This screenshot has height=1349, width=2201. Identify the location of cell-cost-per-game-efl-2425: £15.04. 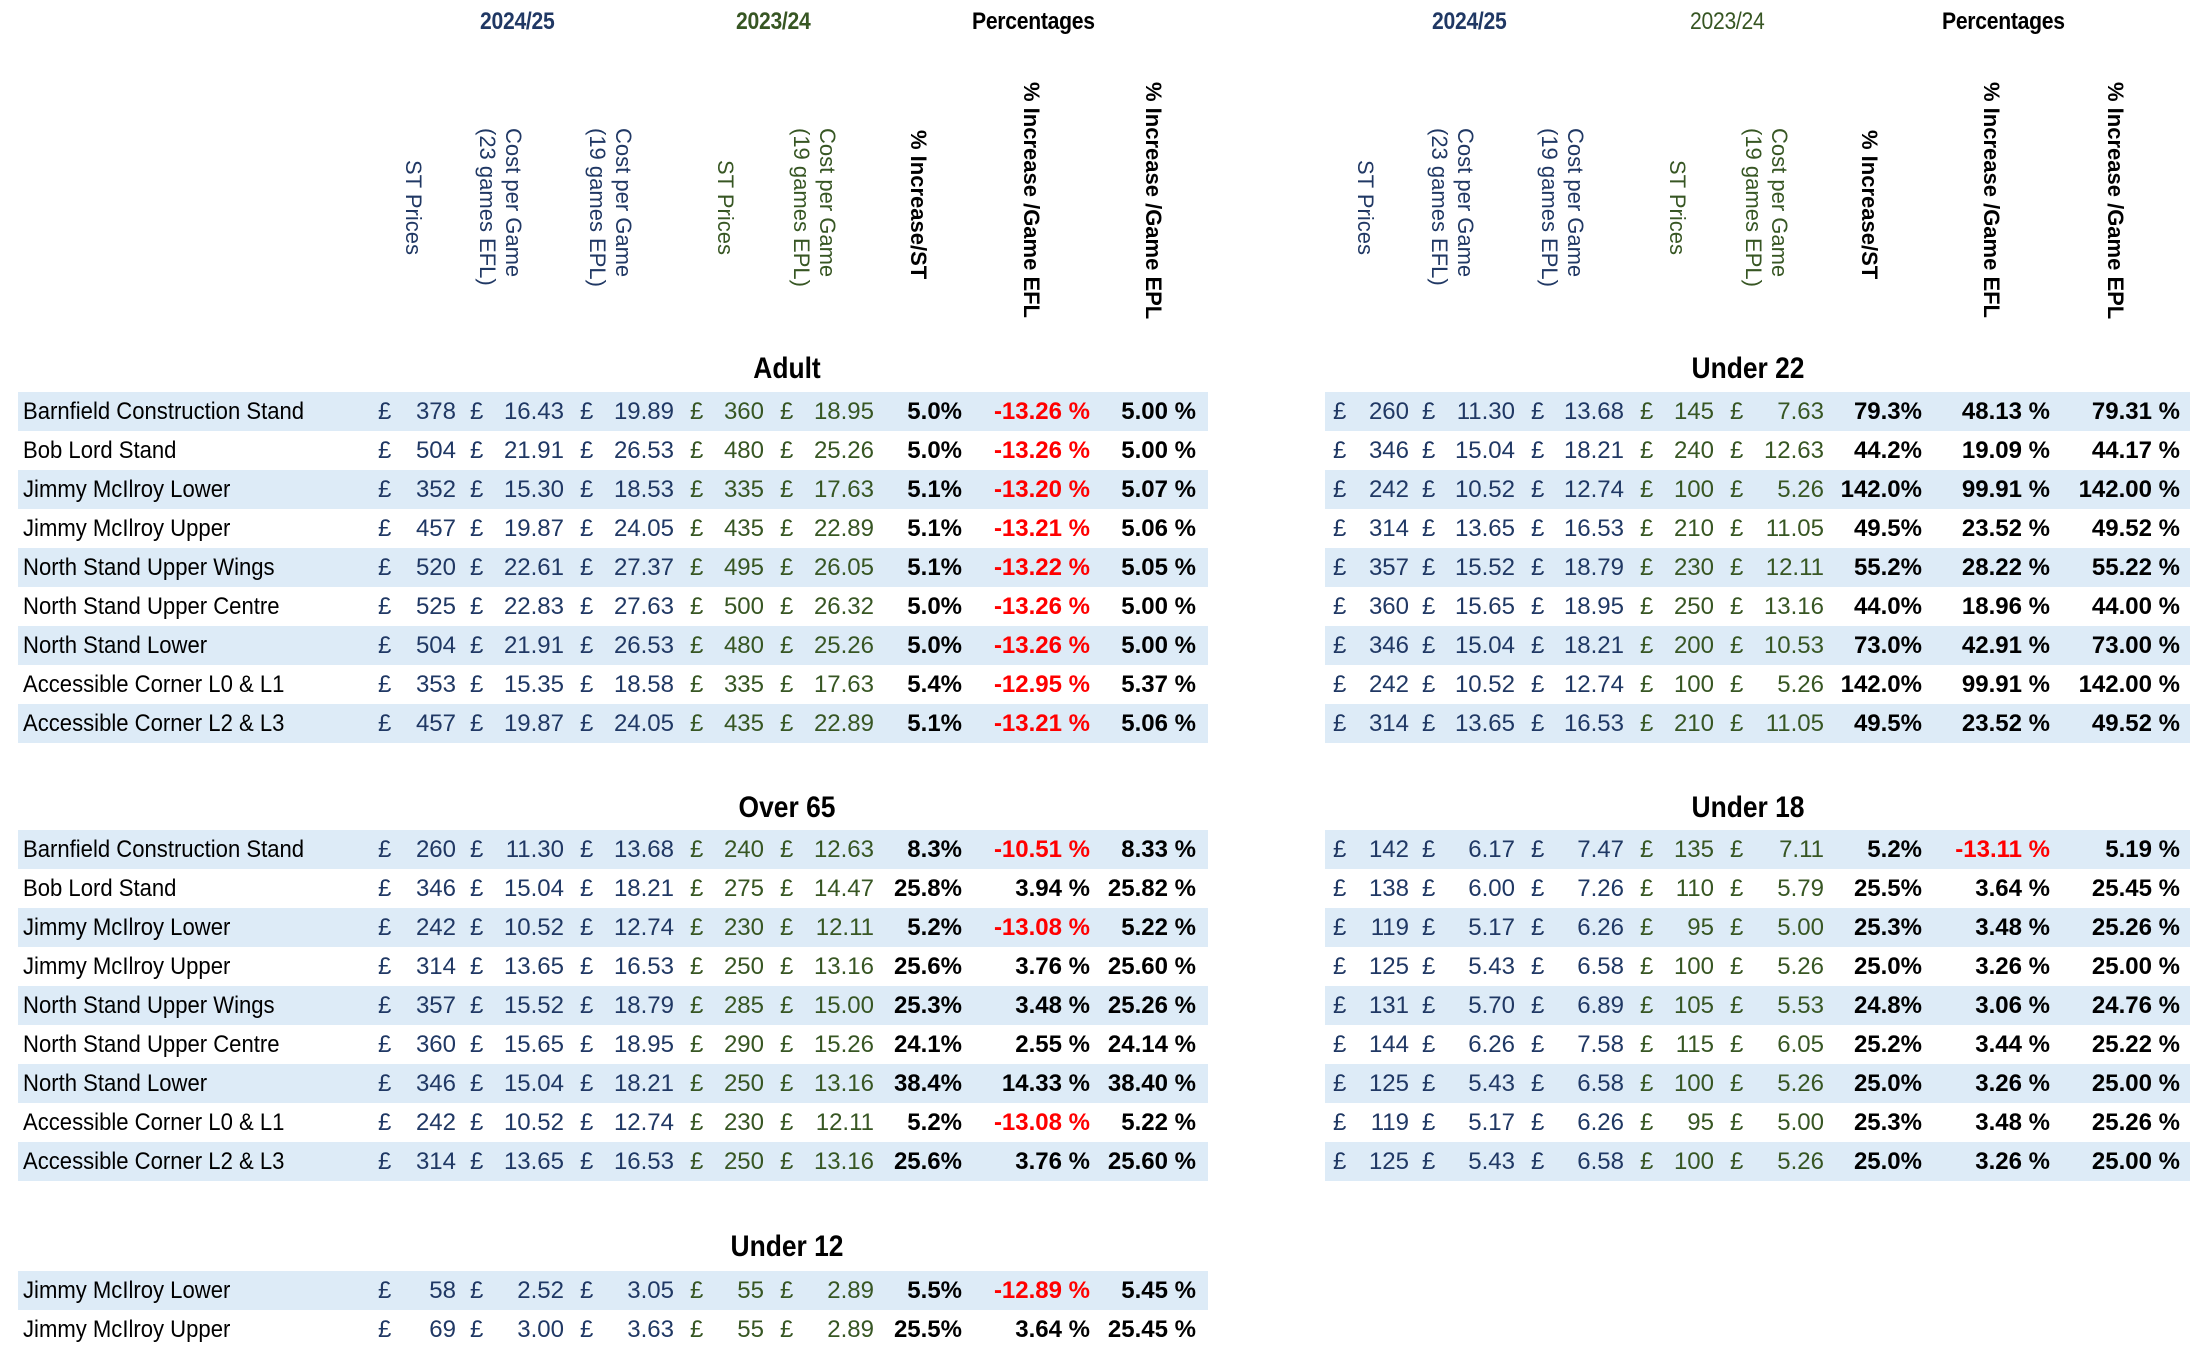
(517, 888).